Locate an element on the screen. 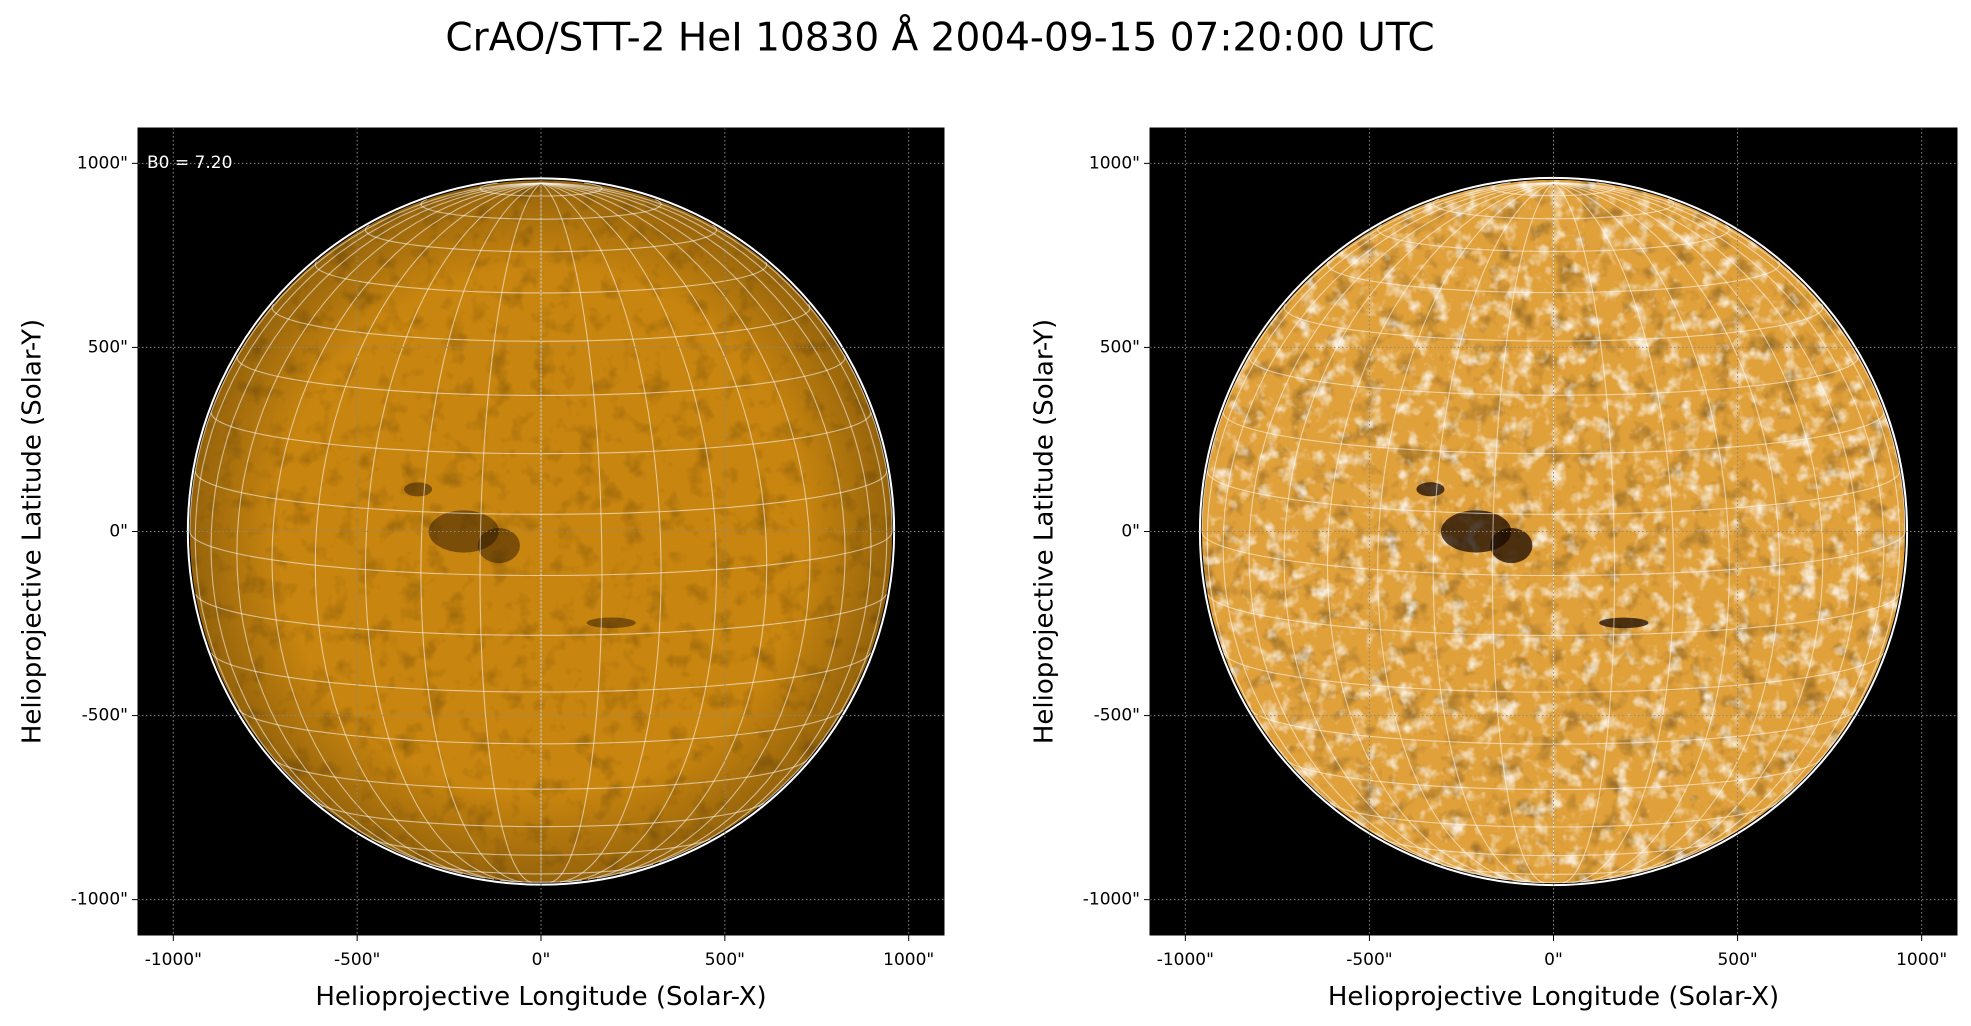 The height and width of the screenshot is (1026, 1971). annotation: B0 = 7.20 is located at coordinates (189, 163).